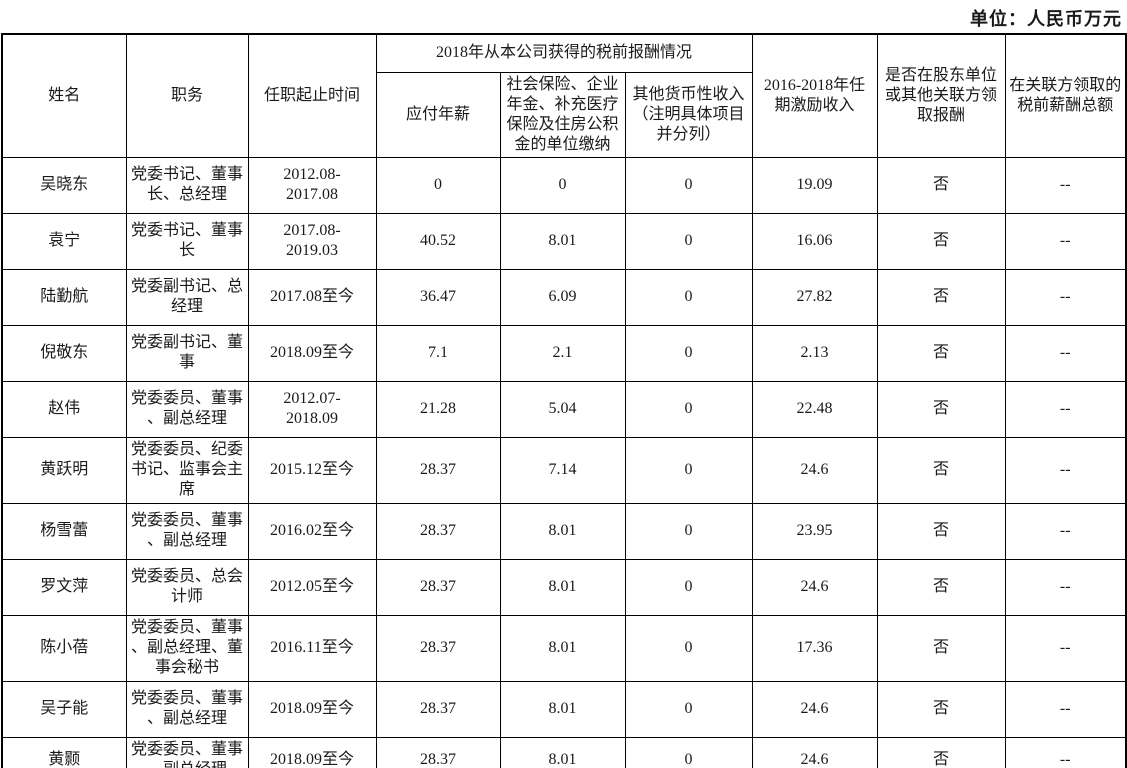  What do you see at coordinates (187, 353) in the screenshot?
I see `cell-position: 党委副书记、董 事` at bounding box center [187, 353].